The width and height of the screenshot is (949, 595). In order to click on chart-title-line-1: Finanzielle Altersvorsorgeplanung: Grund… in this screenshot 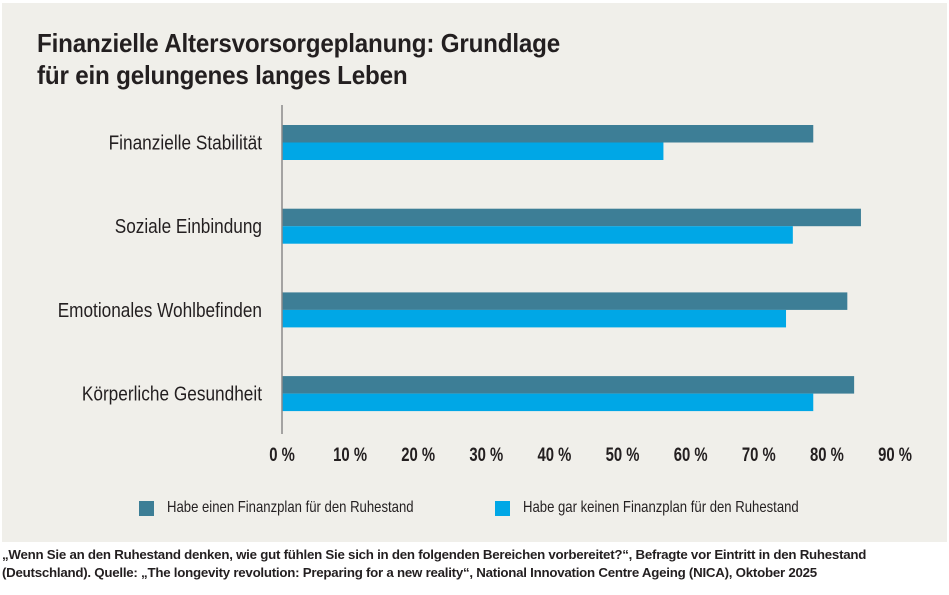, I will do `click(298, 43)`.